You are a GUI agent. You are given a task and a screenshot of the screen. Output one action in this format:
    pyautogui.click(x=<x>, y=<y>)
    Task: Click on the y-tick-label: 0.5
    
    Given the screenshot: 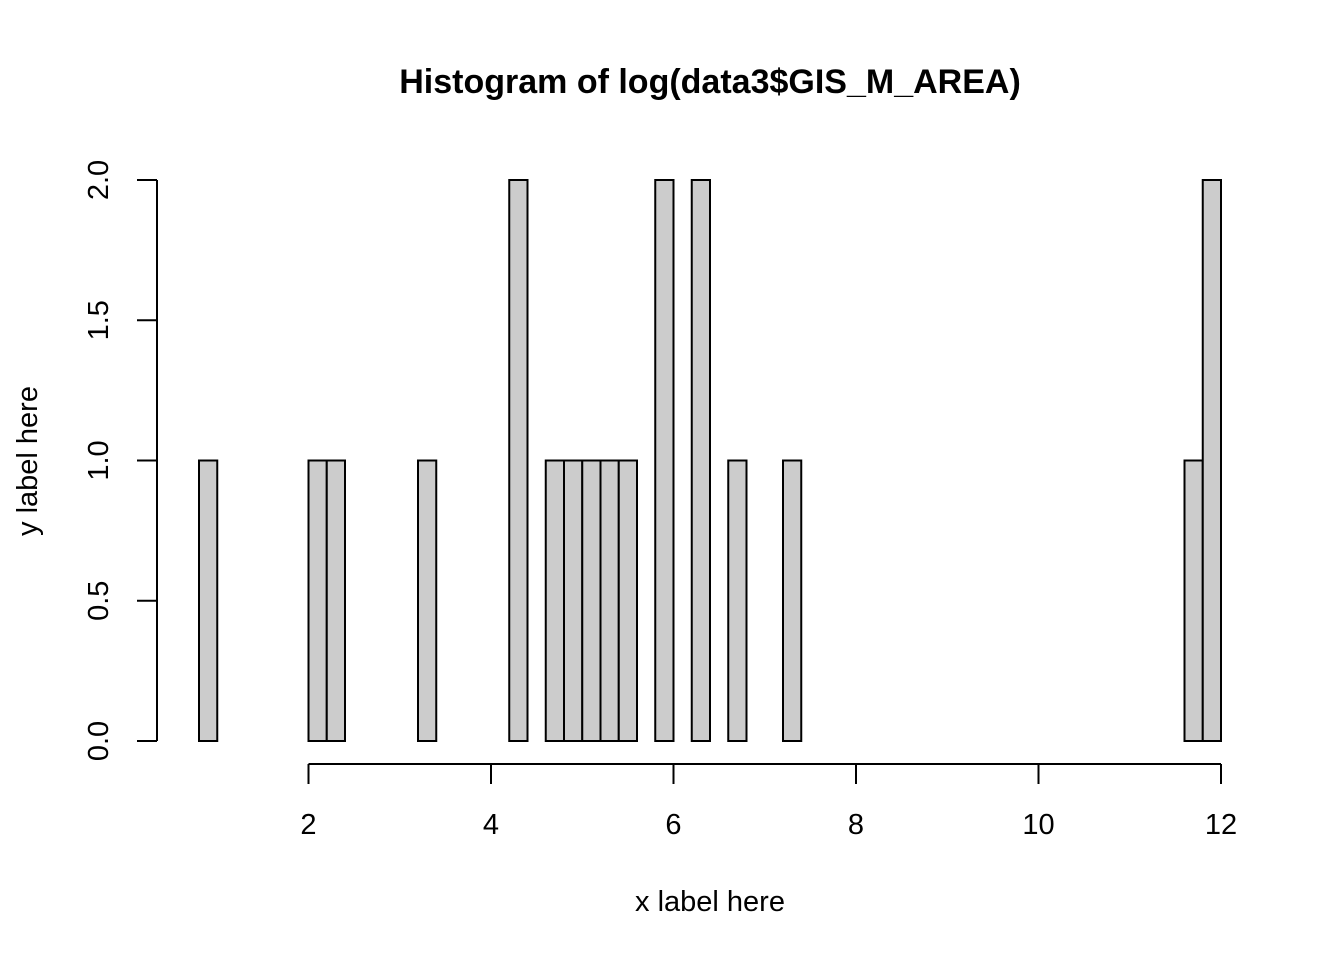 What is the action you would take?
    pyautogui.click(x=99, y=601)
    